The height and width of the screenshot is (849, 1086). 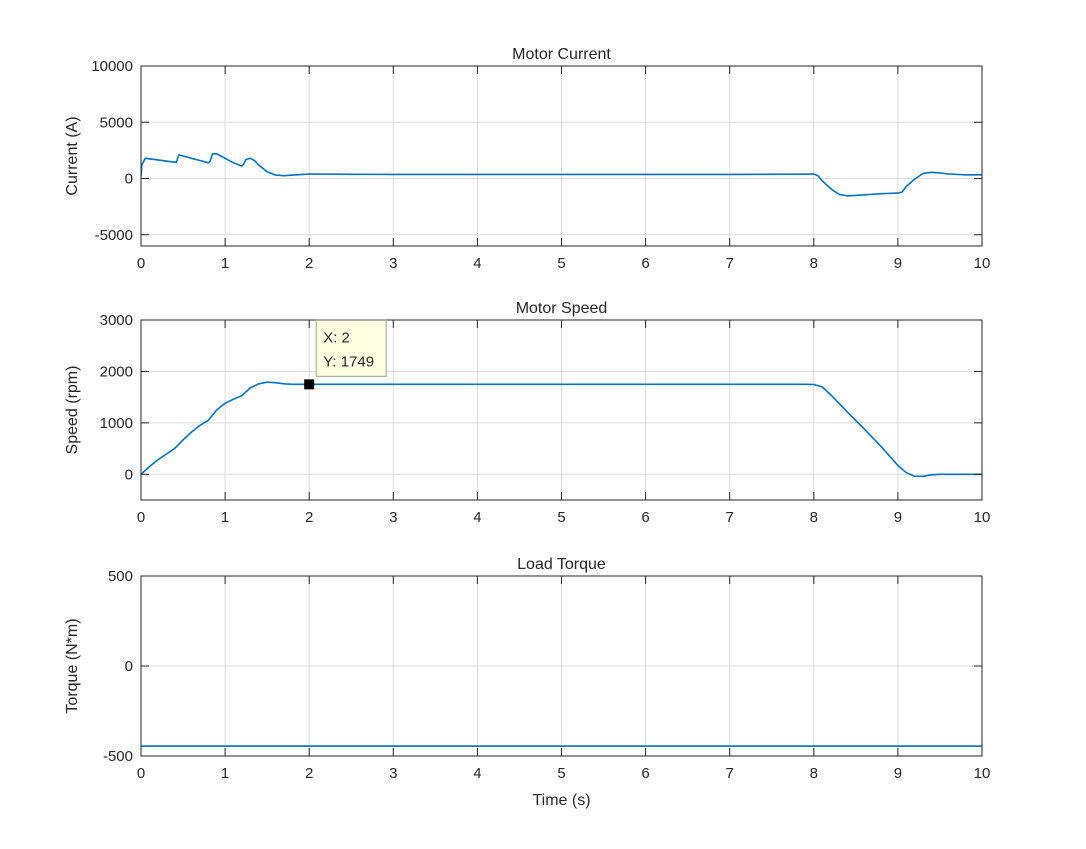 I want to click on data-tip-x-text: X: 2, so click(x=336, y=337).